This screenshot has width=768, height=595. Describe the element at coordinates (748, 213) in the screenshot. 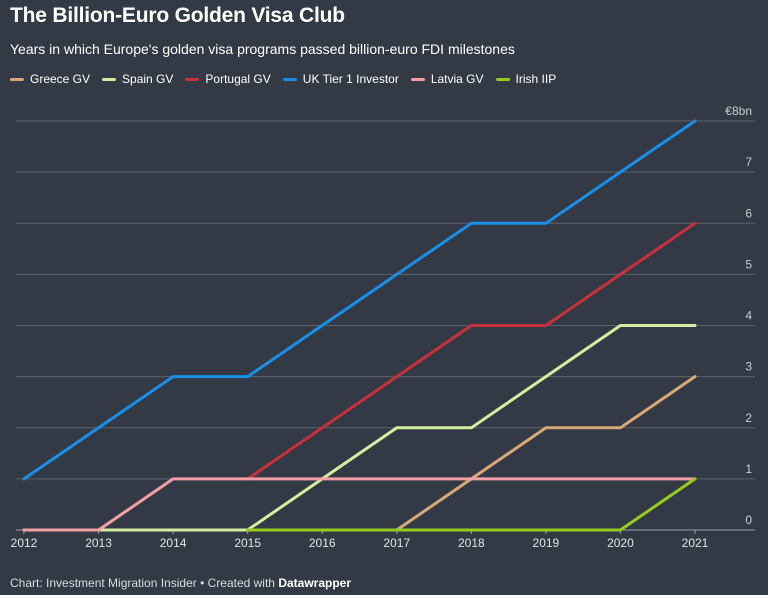

I see `y-tick-label: 6` at that location.